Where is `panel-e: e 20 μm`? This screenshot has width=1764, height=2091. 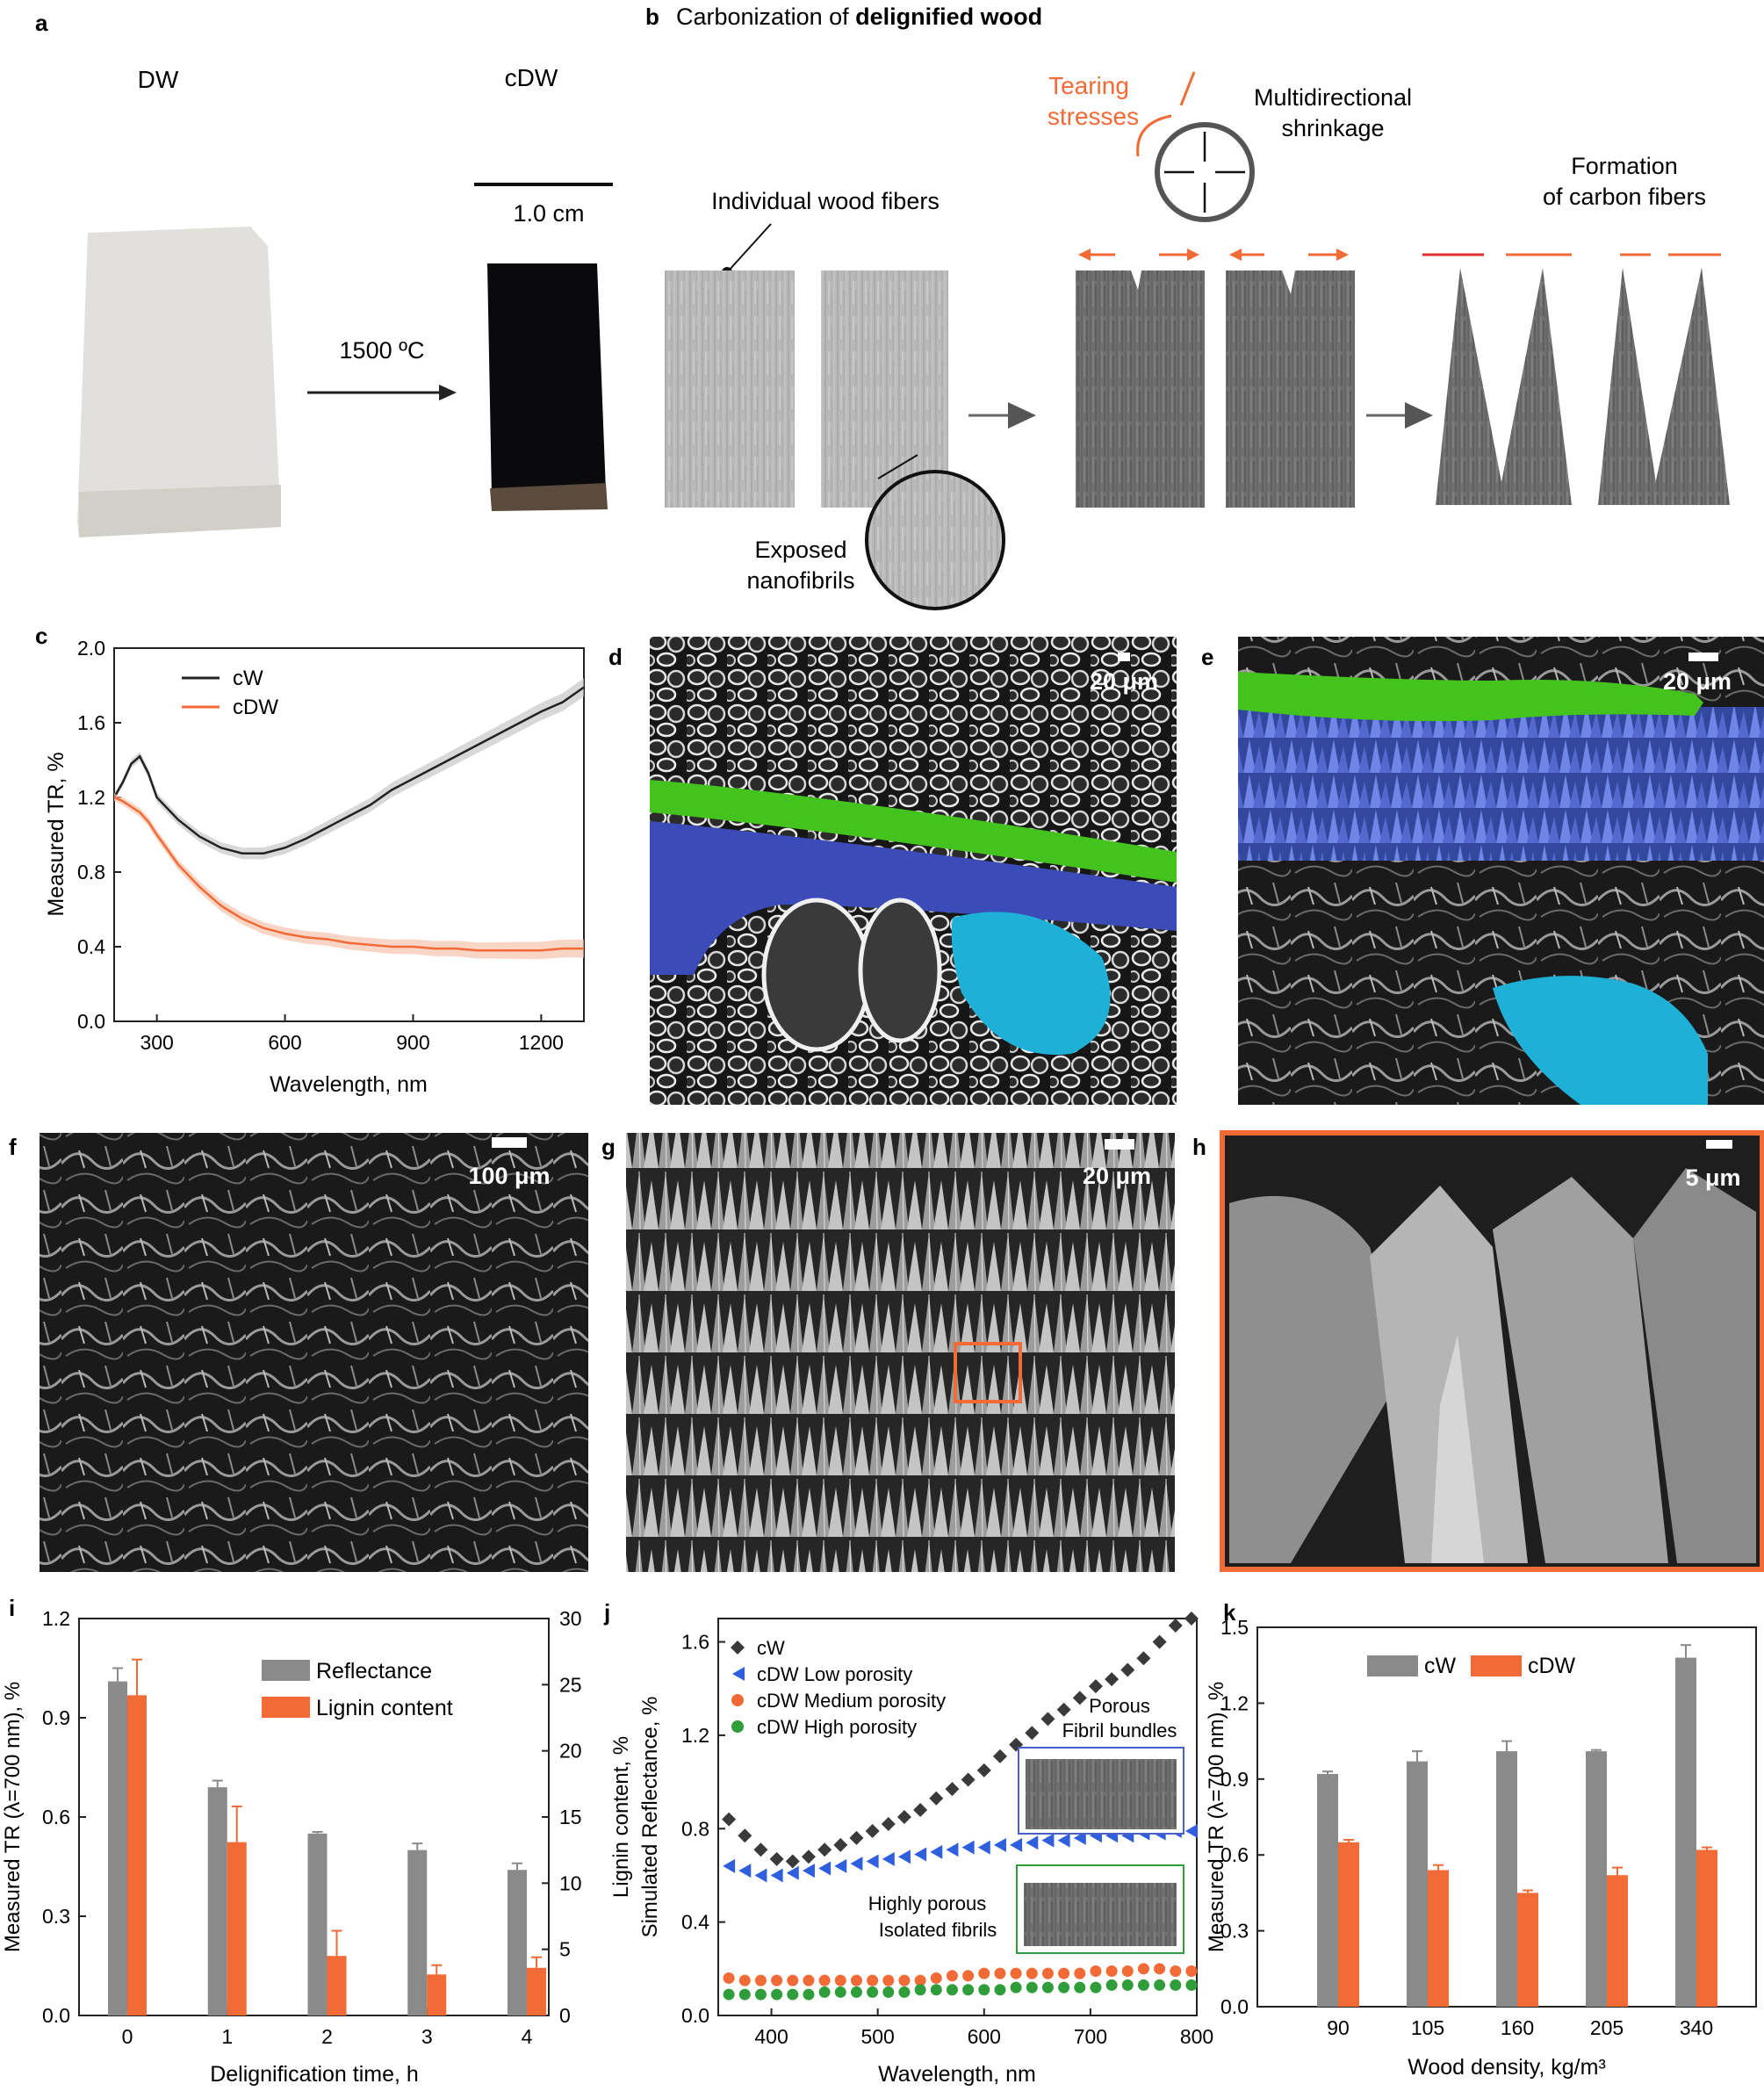
panel-e: e 20 μm is located at coordinates (1482, 871).